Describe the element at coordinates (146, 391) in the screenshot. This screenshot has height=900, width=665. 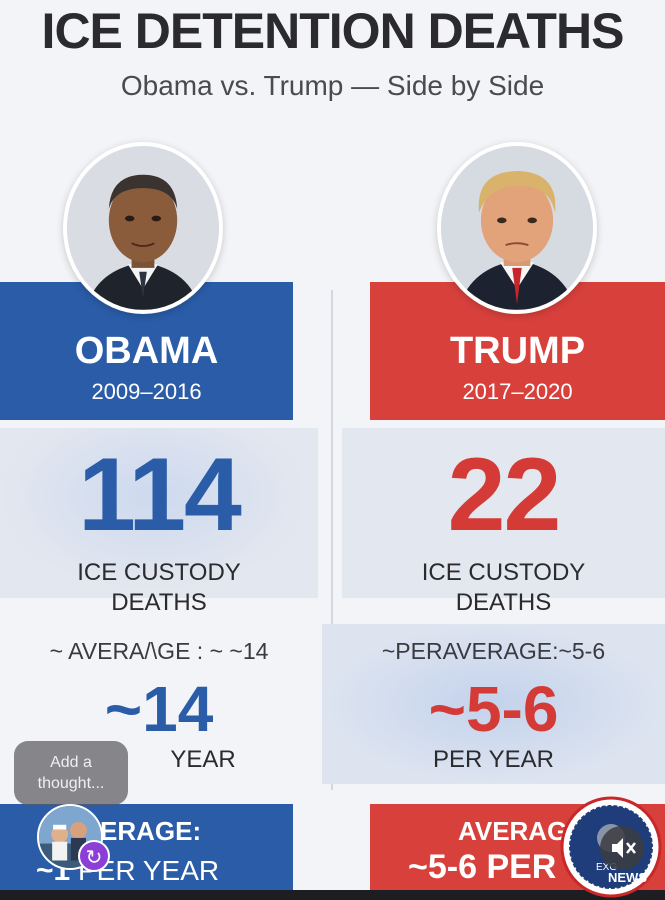
I see `obama-years: 2009–2016` at that location.